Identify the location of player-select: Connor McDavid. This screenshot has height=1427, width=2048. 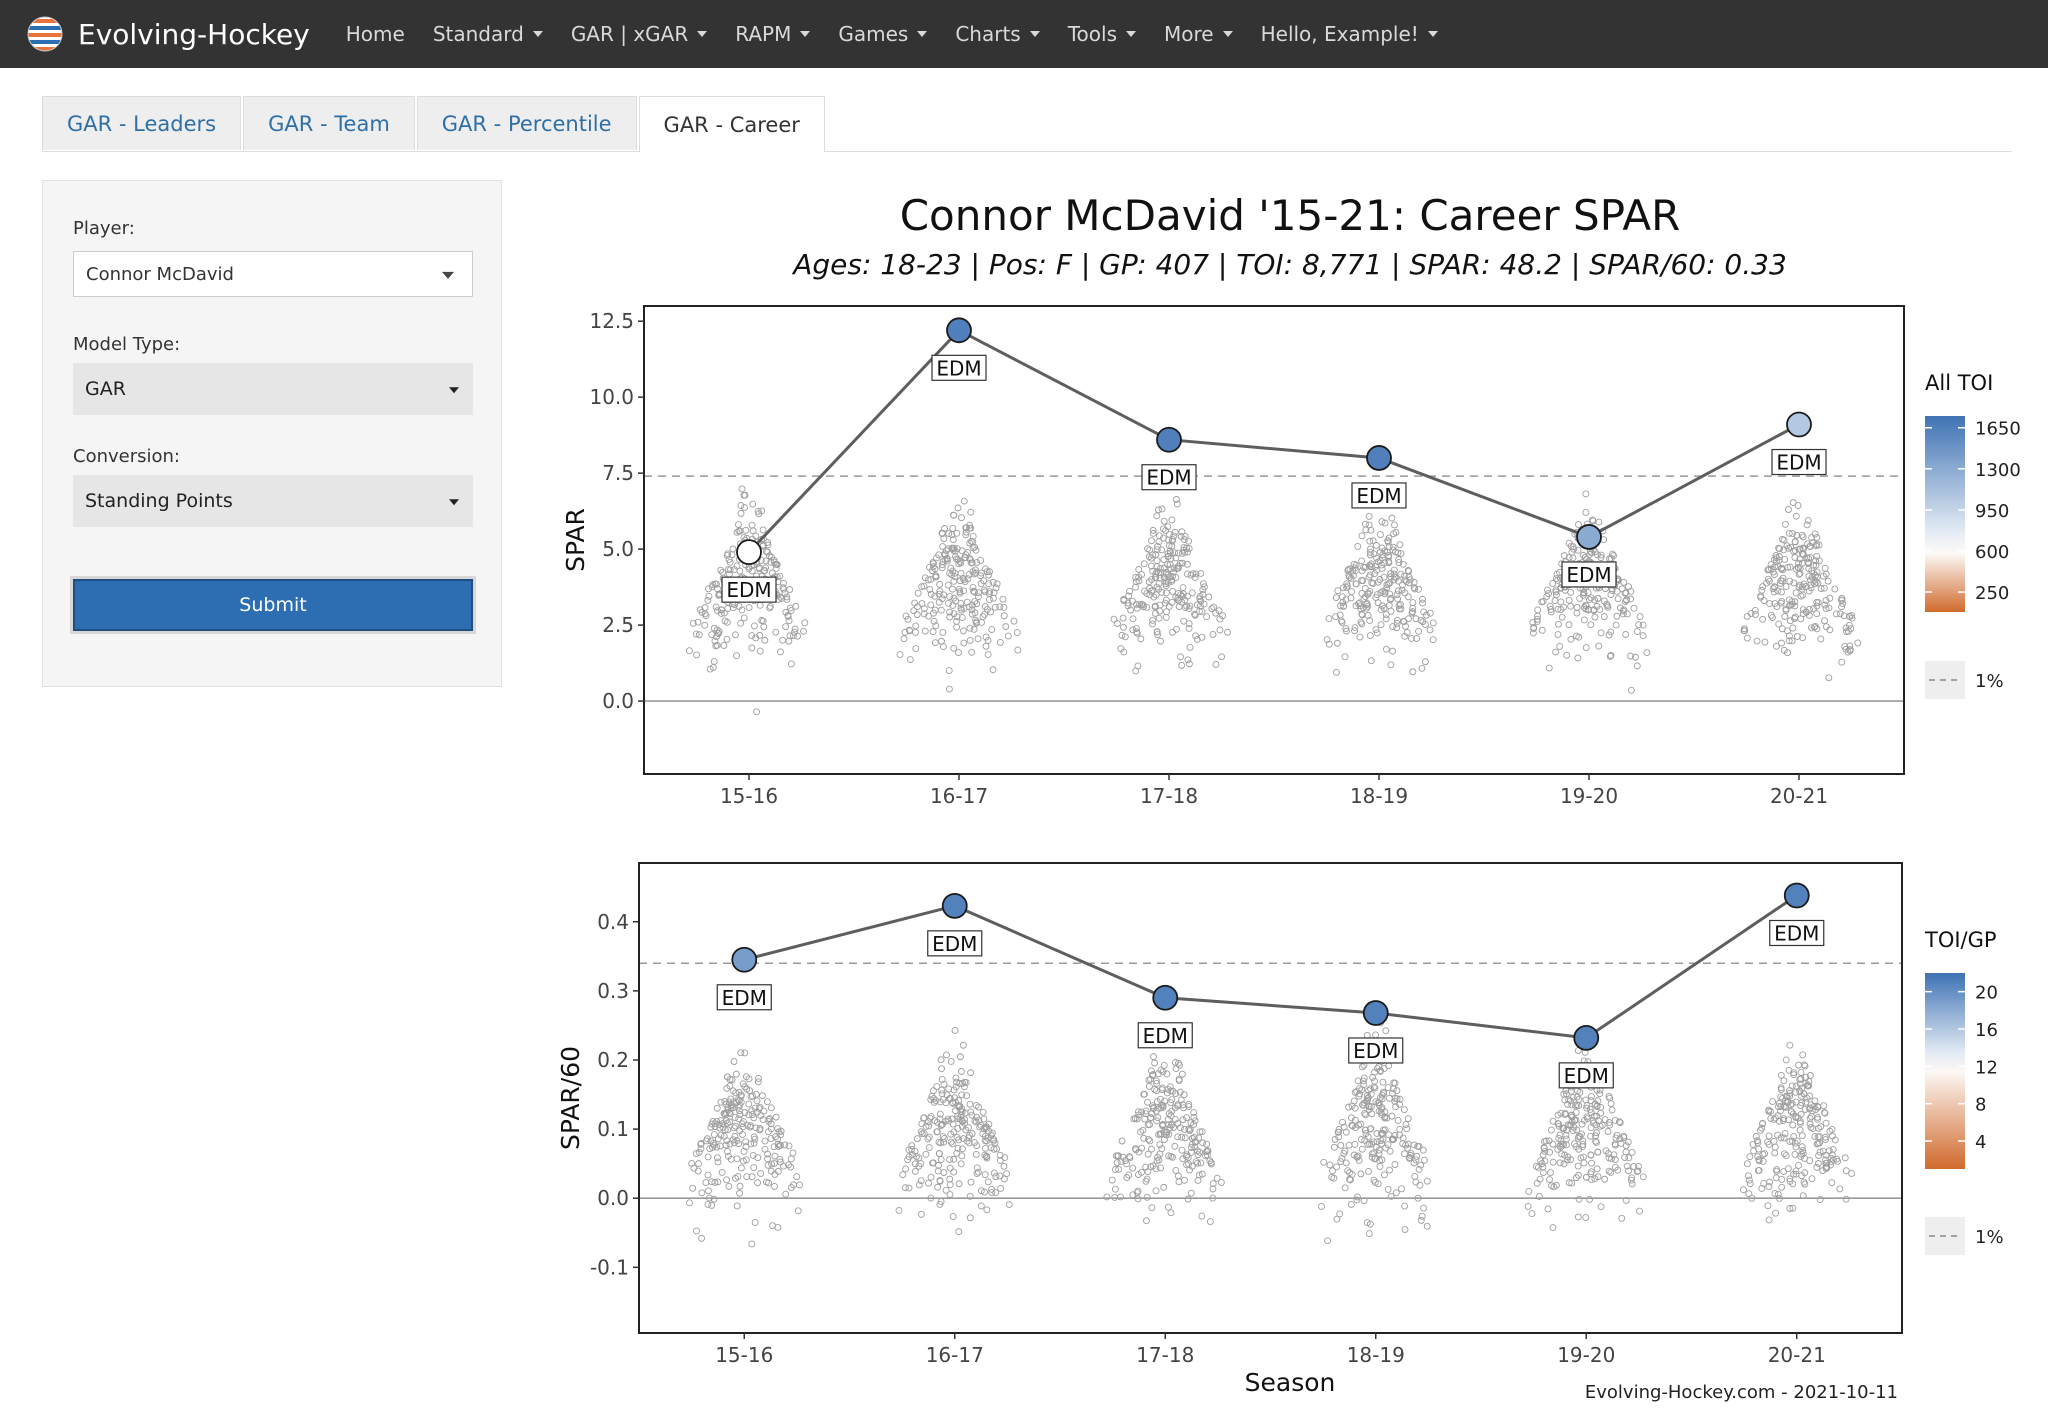
(273, 274).